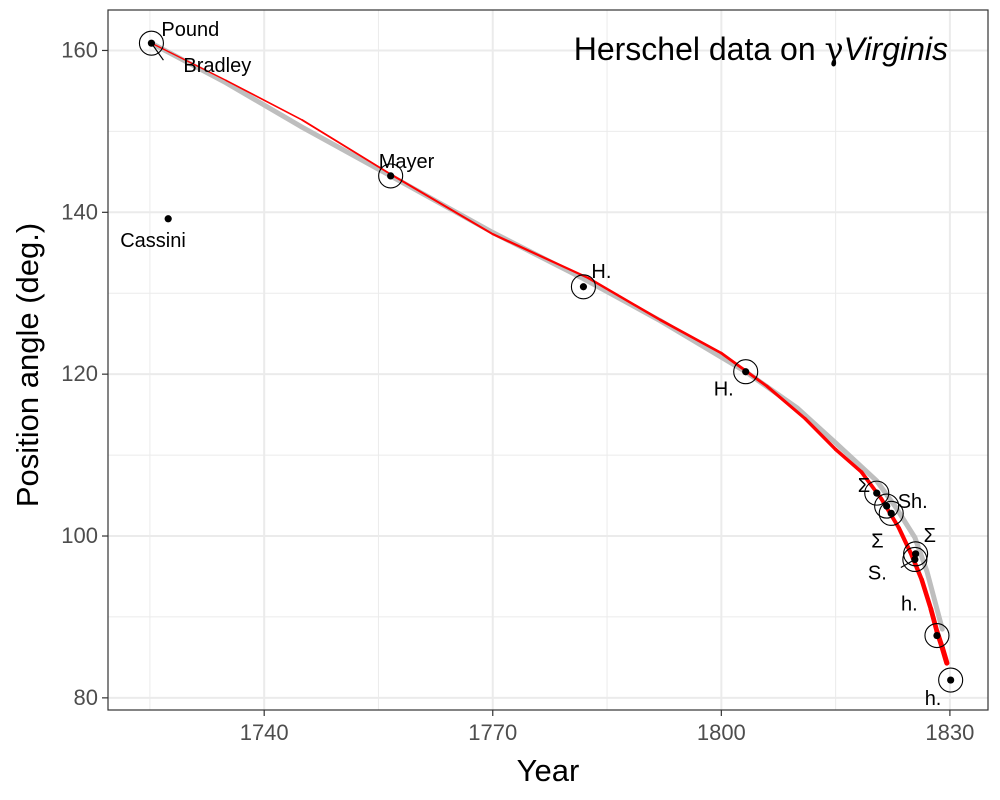 The width and height of the screenshot is (1000, 800). Describe the element at coordinates (264, 732) in the screenshot. I see `x-tick-label: 1740` at that location.